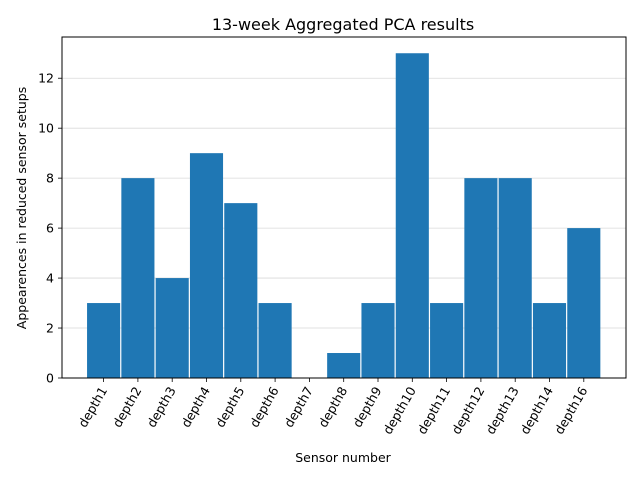 This screenshot has height=485, width=640. Describe the element at coordinates (195, 407) in the screenshot. I see `x-tick-label: depth4` at that location.